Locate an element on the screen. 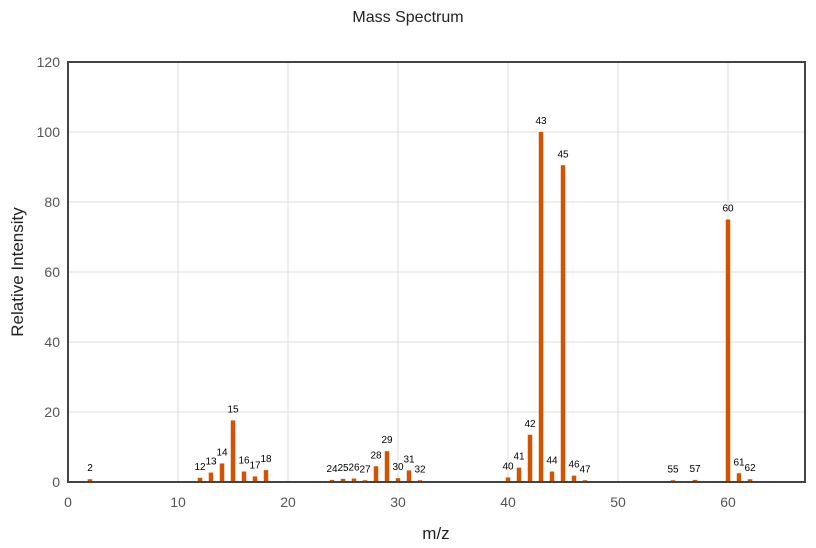 The width and height of the screenshot is (816, 548). peak-label: 17 is located at coordinates (255, 465).